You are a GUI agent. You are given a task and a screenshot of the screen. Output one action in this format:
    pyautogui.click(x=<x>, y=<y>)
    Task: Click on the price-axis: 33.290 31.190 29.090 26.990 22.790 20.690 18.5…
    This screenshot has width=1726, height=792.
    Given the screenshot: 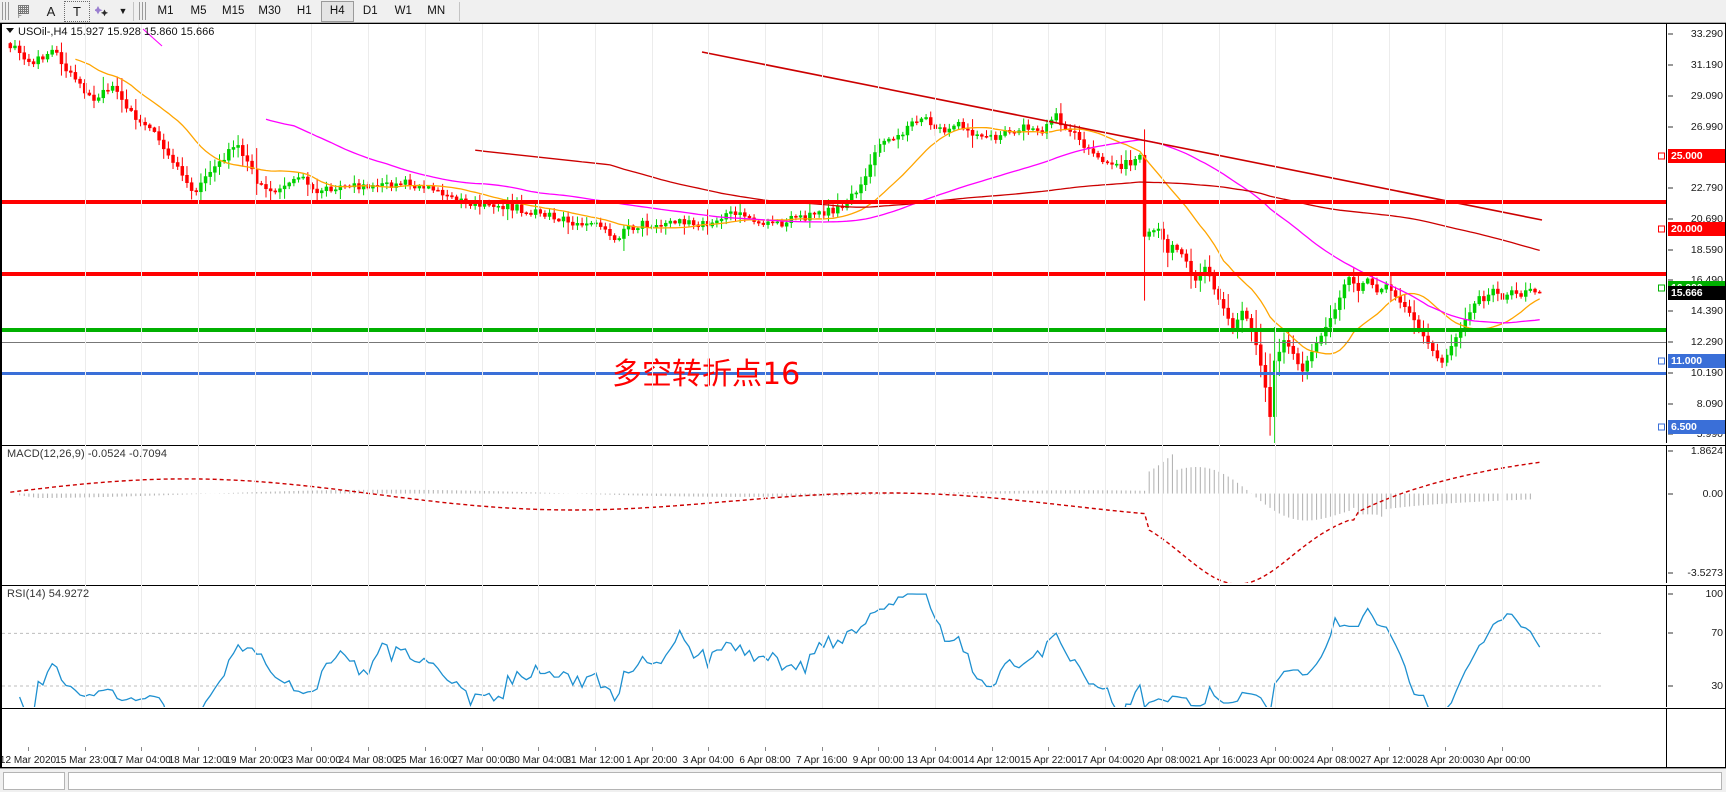 What is the action you would take?
    pyautogui.click(x=1696, y=233)
    